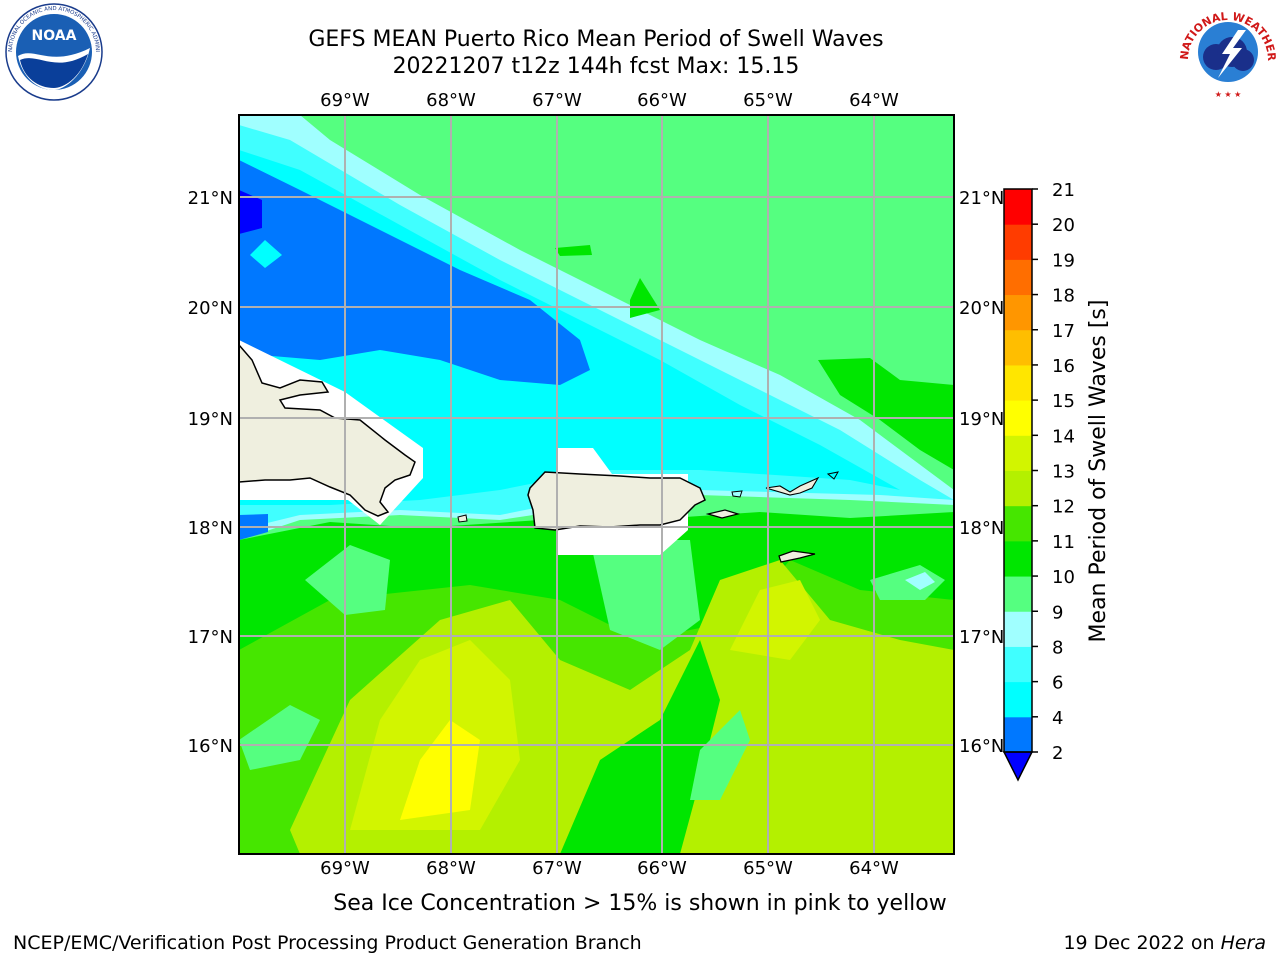 The image size is (1280, 960). Describe the element at coordinates (1098, 471) in the screenshot. I see `colorbar-label: Mean Period of Swell Waves [s]` at that location.